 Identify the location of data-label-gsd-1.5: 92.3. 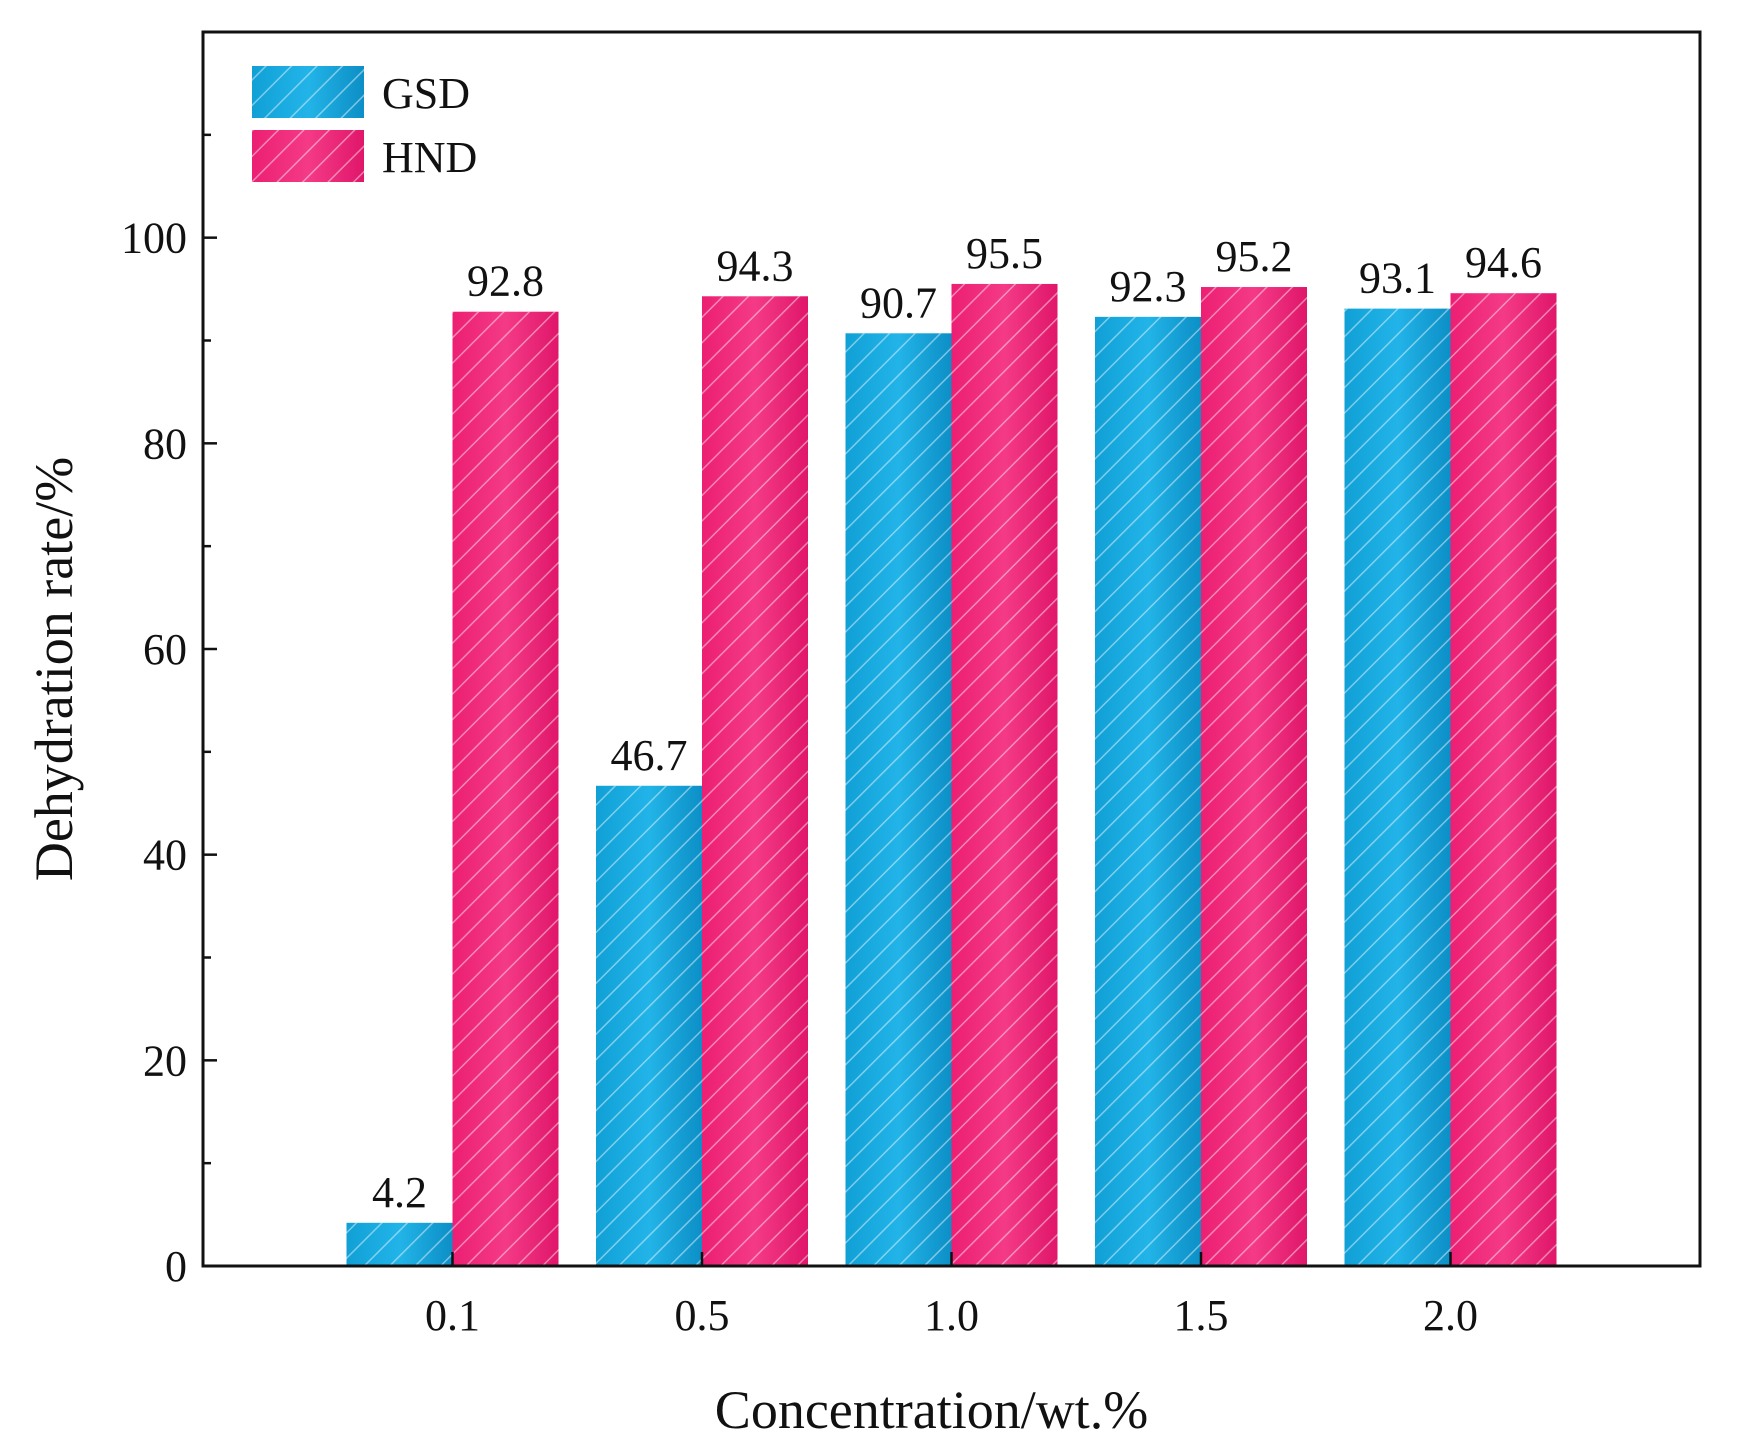
(1148, 286).